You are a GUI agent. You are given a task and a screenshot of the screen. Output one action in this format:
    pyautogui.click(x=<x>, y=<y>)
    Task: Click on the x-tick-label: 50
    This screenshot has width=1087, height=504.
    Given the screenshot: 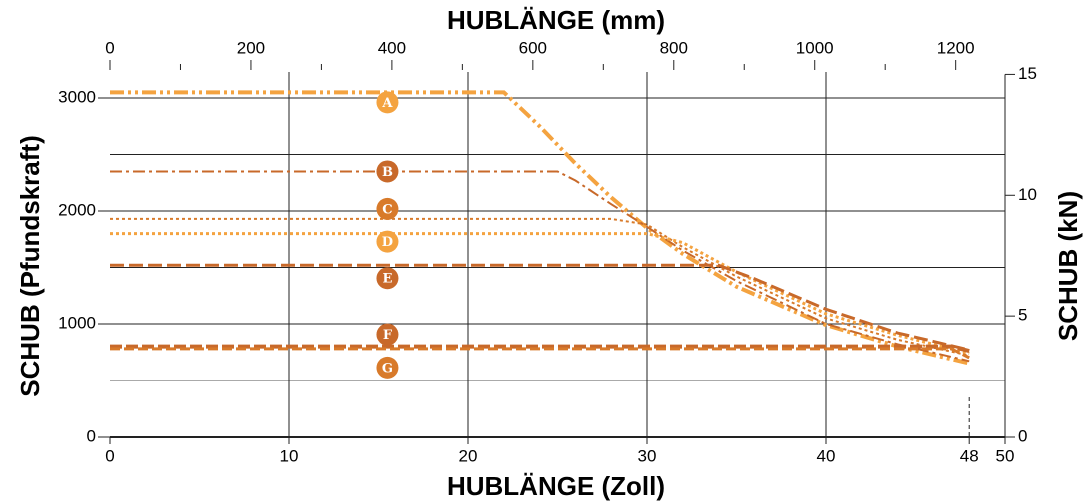 What is the action you would take?
    pyautogui.click(x=1005, y=455)
    